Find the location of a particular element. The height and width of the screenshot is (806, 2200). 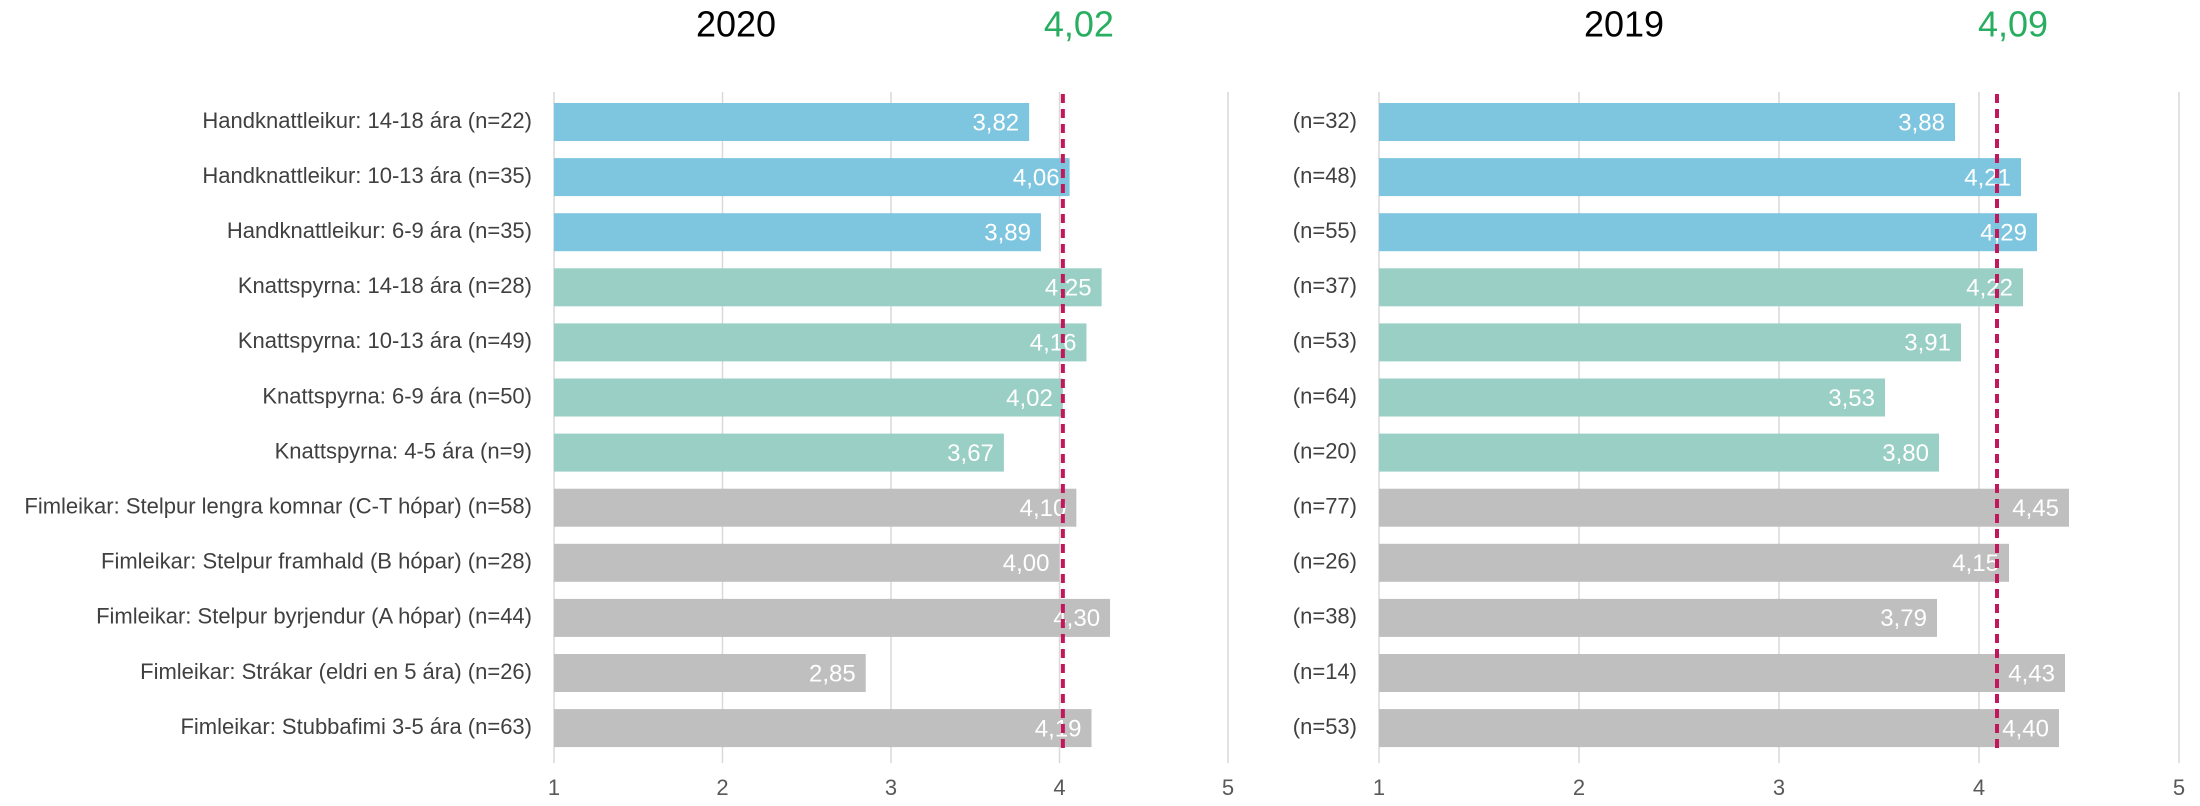

value-label: 4,22 is located at coordinates (1989, 288).